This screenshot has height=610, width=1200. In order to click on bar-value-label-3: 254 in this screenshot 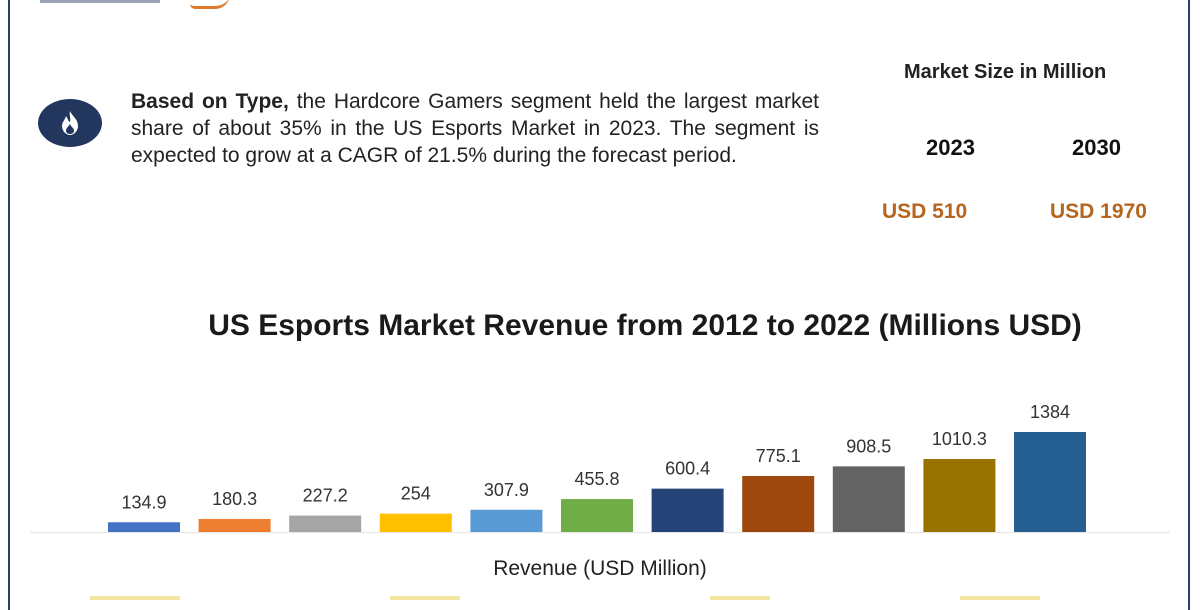, I will do `click(416, 494)`.